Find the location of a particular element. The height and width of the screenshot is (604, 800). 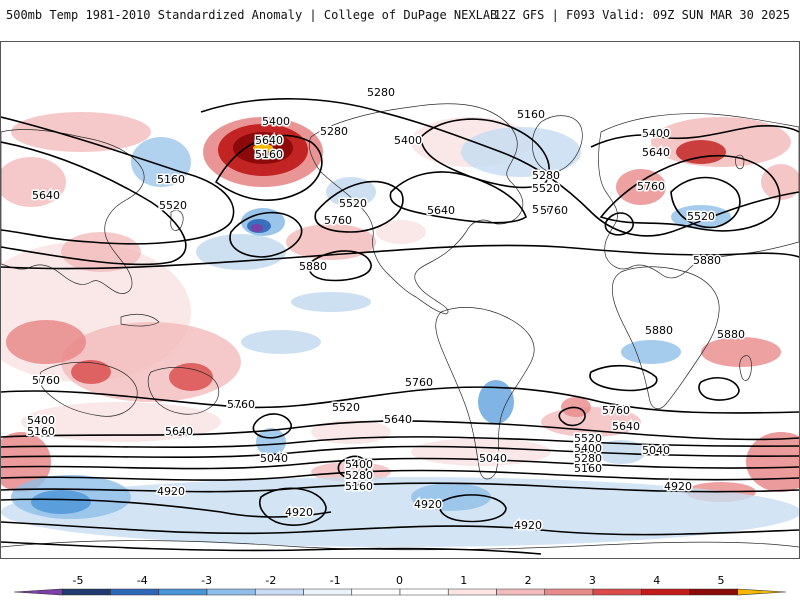

indonesia-outline is located at coordinates (140, 320).